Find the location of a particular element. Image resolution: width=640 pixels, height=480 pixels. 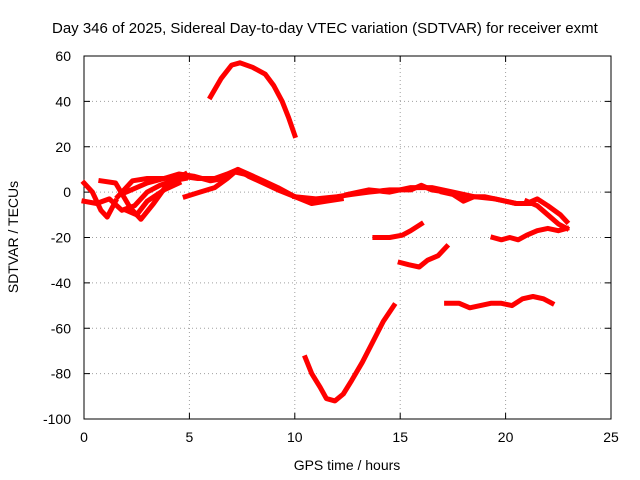

x-tick-label: 0 is located at coordinates (84, 437).